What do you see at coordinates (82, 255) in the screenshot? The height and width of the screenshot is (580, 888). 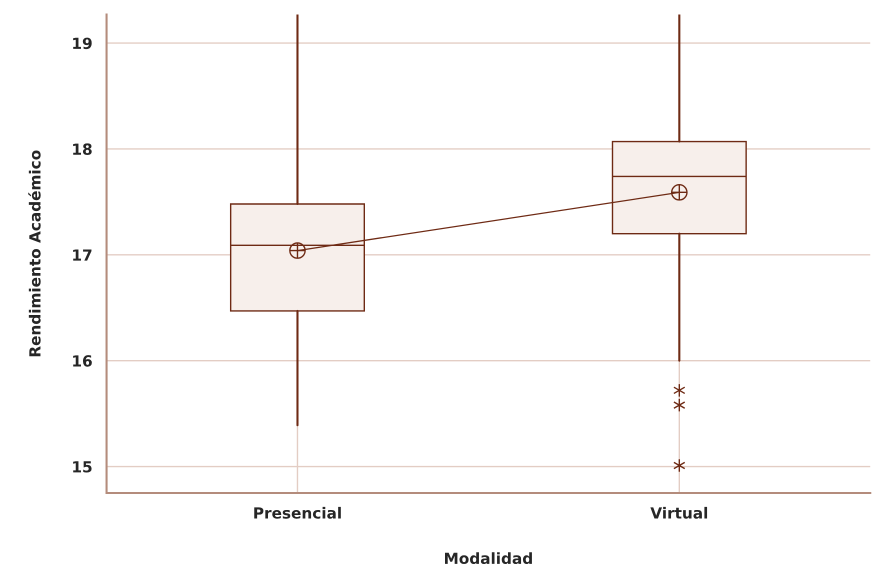 I see `y-tick-label: 17` at bounding box center [82, 255].